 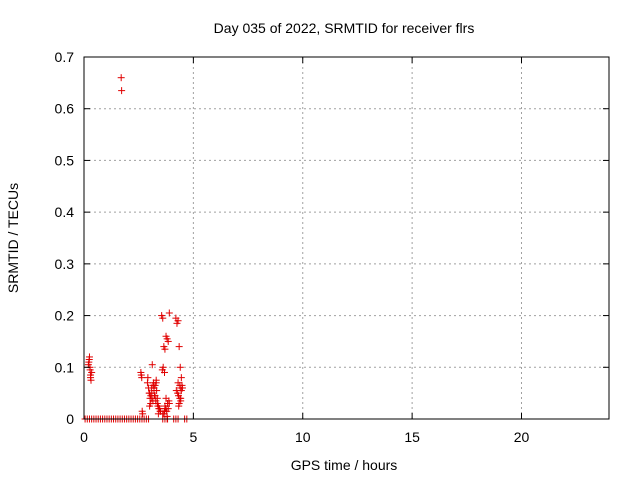 I want to click on x-tick-label: 5, so click(x=193, y=437).